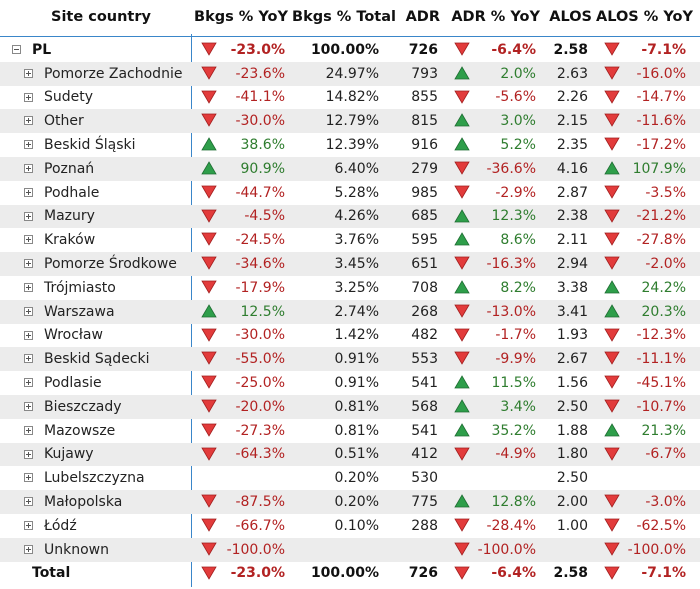 The image size is (700, 589). Describe the element at coordinates (572, 264) in the screenshot. I see `alos-value: 2.94` at that location.